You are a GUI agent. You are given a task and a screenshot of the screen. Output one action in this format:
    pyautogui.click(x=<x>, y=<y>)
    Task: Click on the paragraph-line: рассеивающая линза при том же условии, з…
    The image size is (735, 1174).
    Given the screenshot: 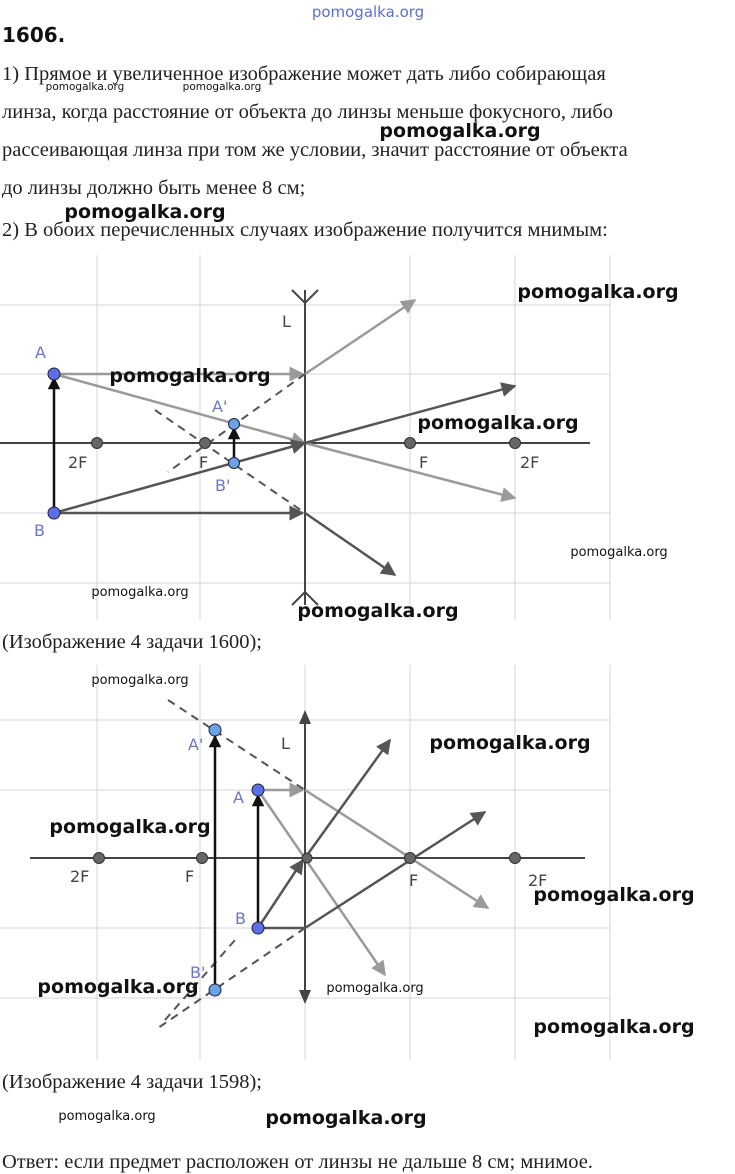 What is the action you would take?
    pyautogui.click(x=315, y=150)
    